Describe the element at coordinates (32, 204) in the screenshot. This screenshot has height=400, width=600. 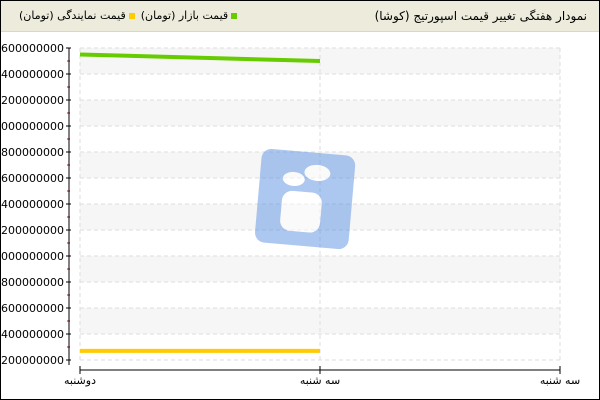
I see `y-tick-label: 5400000000` at that location.